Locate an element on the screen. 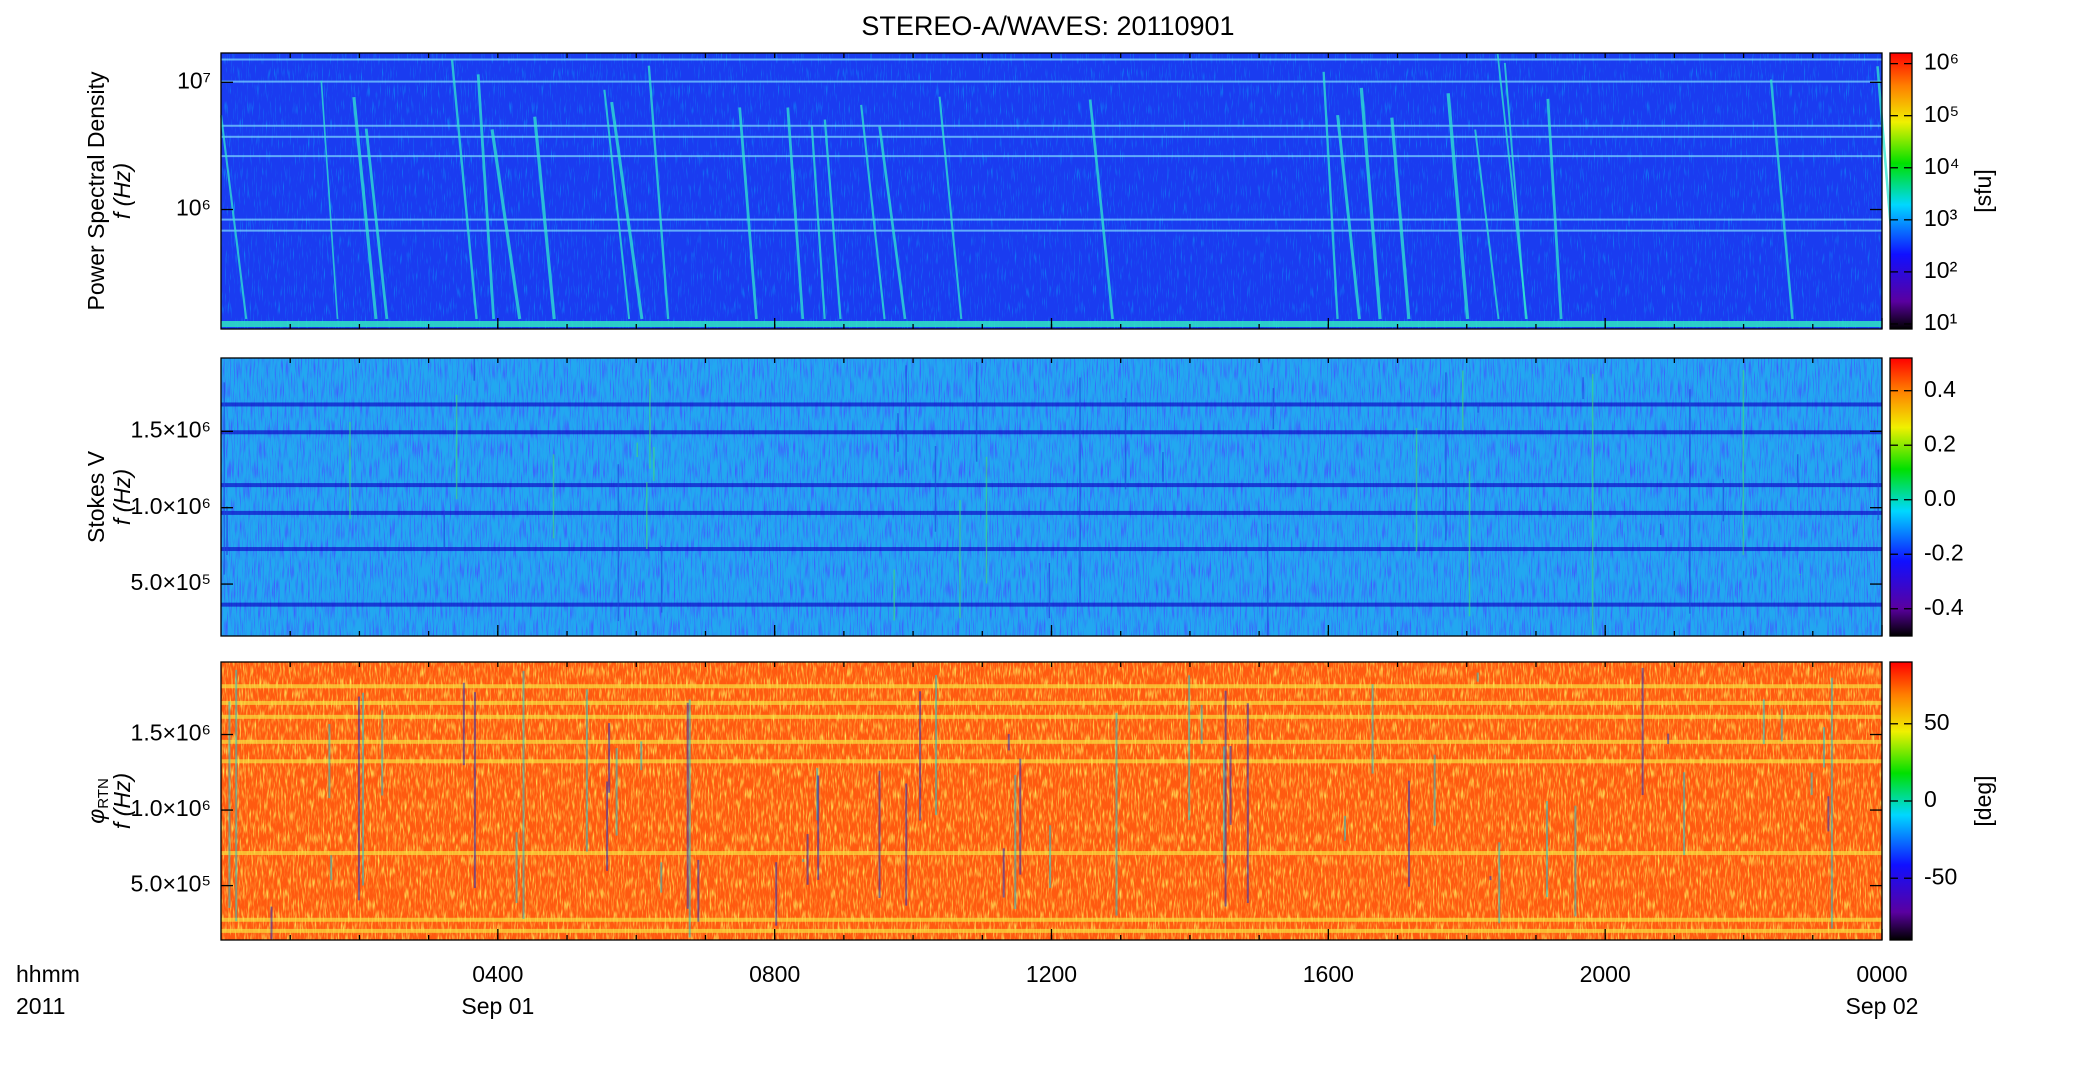  x-tick-label: 0000 is located at coordinates (1881, 974).